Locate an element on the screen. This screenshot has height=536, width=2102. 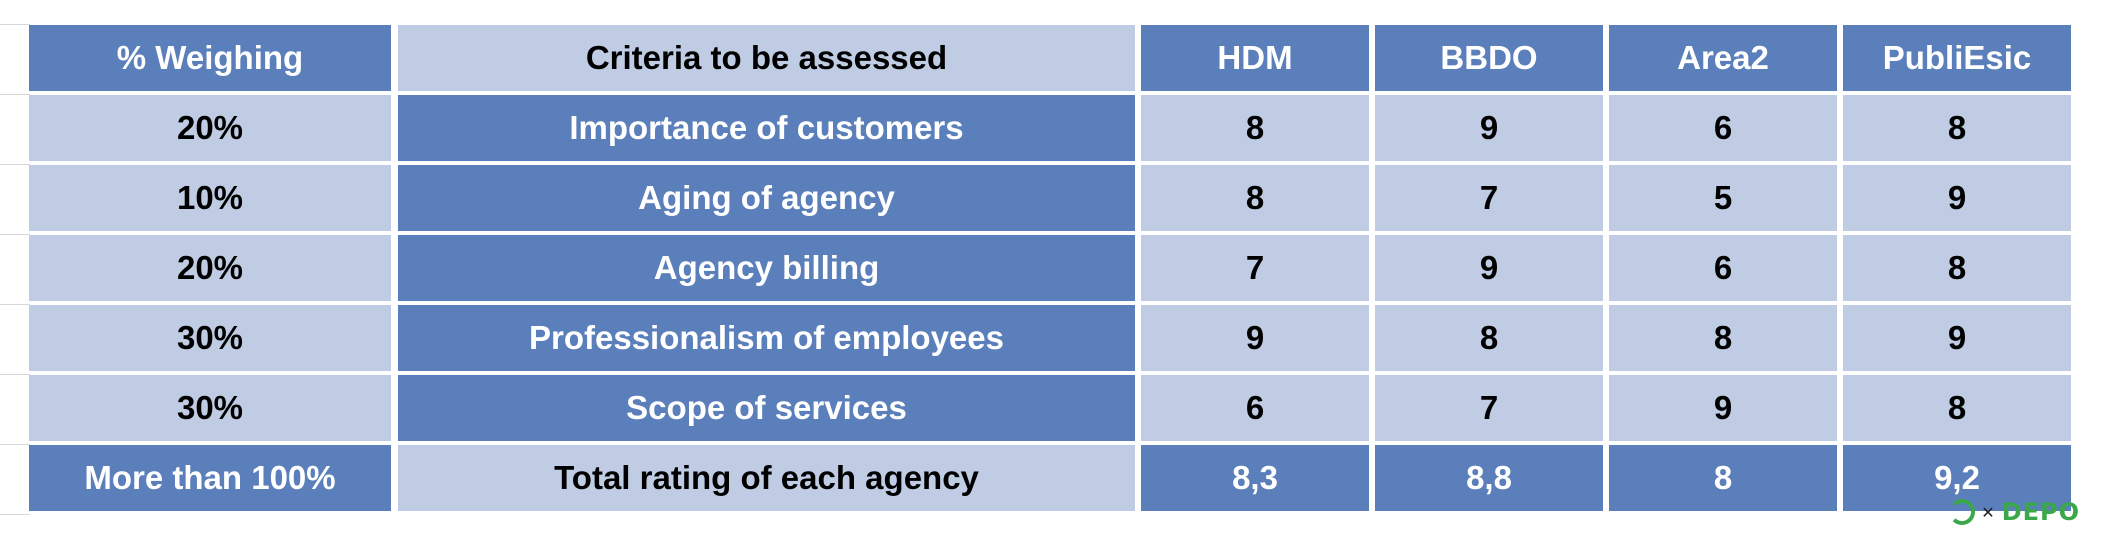
score-cell-hdm: 7 is located at coordinates (1255, 268).